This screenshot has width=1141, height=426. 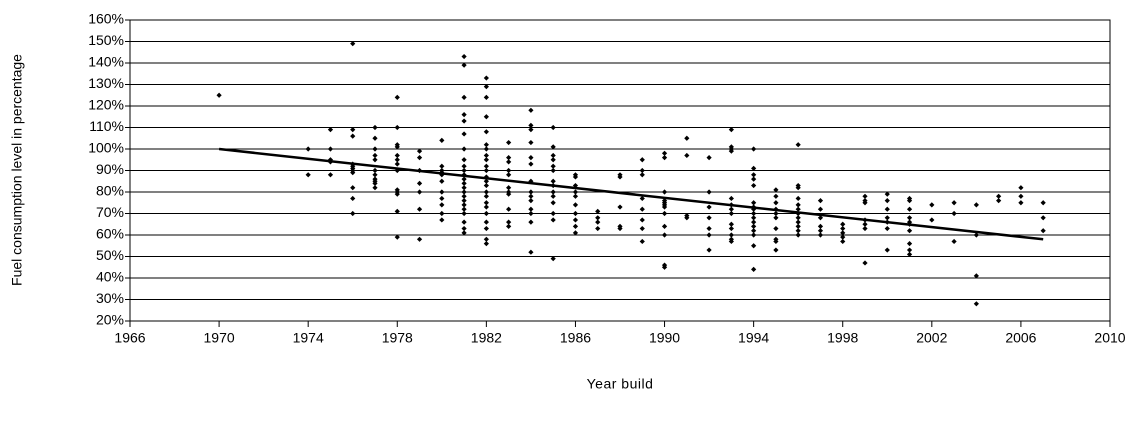 What do you see at coordinates (842, 338) in the screenshot?
I see `x-tick-label: 1998` at bounding box center [842, 338].